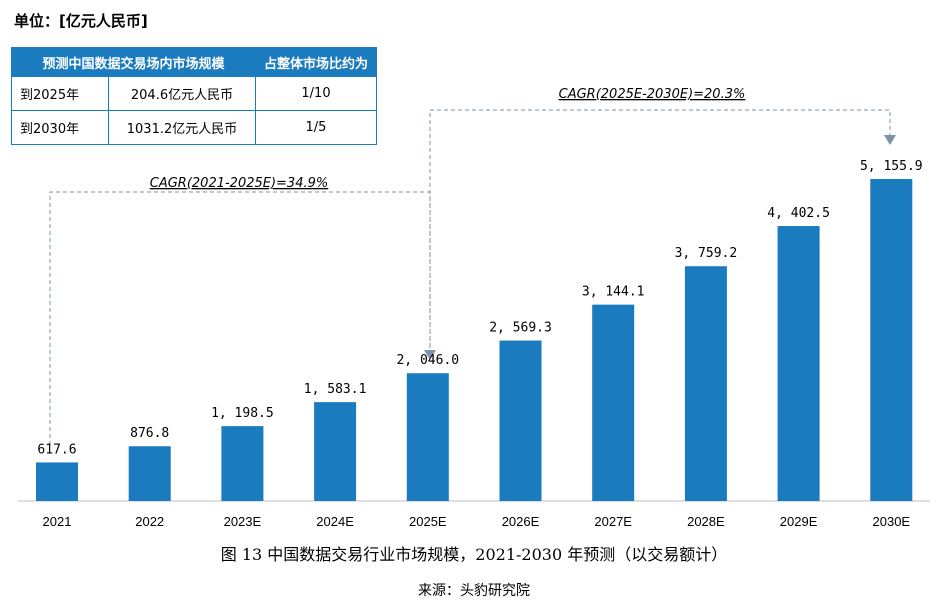 This screenshot has width=948, height=612. I want to click on cagr-2-label: CAGR(2025E-2030E)=20.3%, so click(652, 94).